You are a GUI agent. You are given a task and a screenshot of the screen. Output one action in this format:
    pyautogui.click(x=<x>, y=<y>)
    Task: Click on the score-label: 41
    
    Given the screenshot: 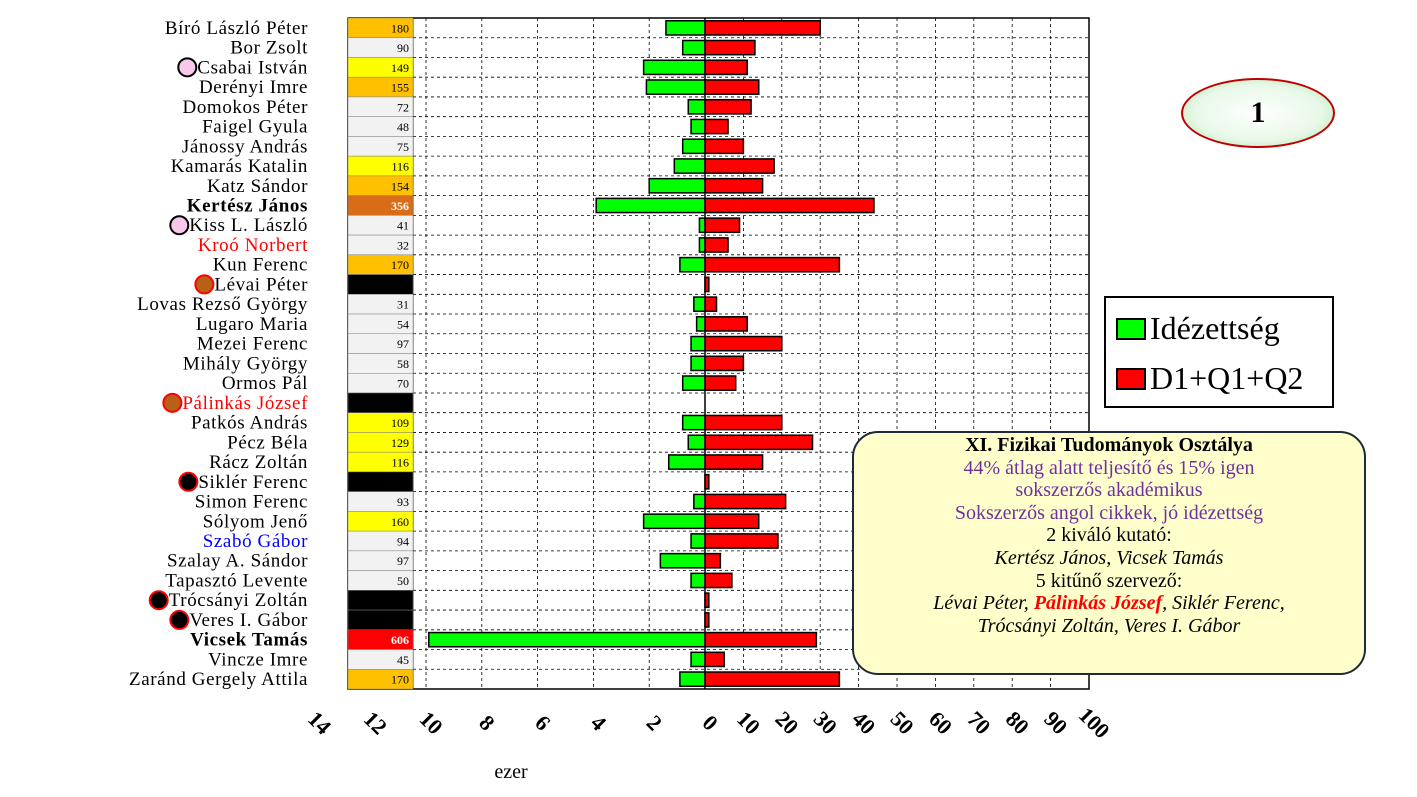 What is the action you would take?
    pyautogui.click(x=403, y=226)
    